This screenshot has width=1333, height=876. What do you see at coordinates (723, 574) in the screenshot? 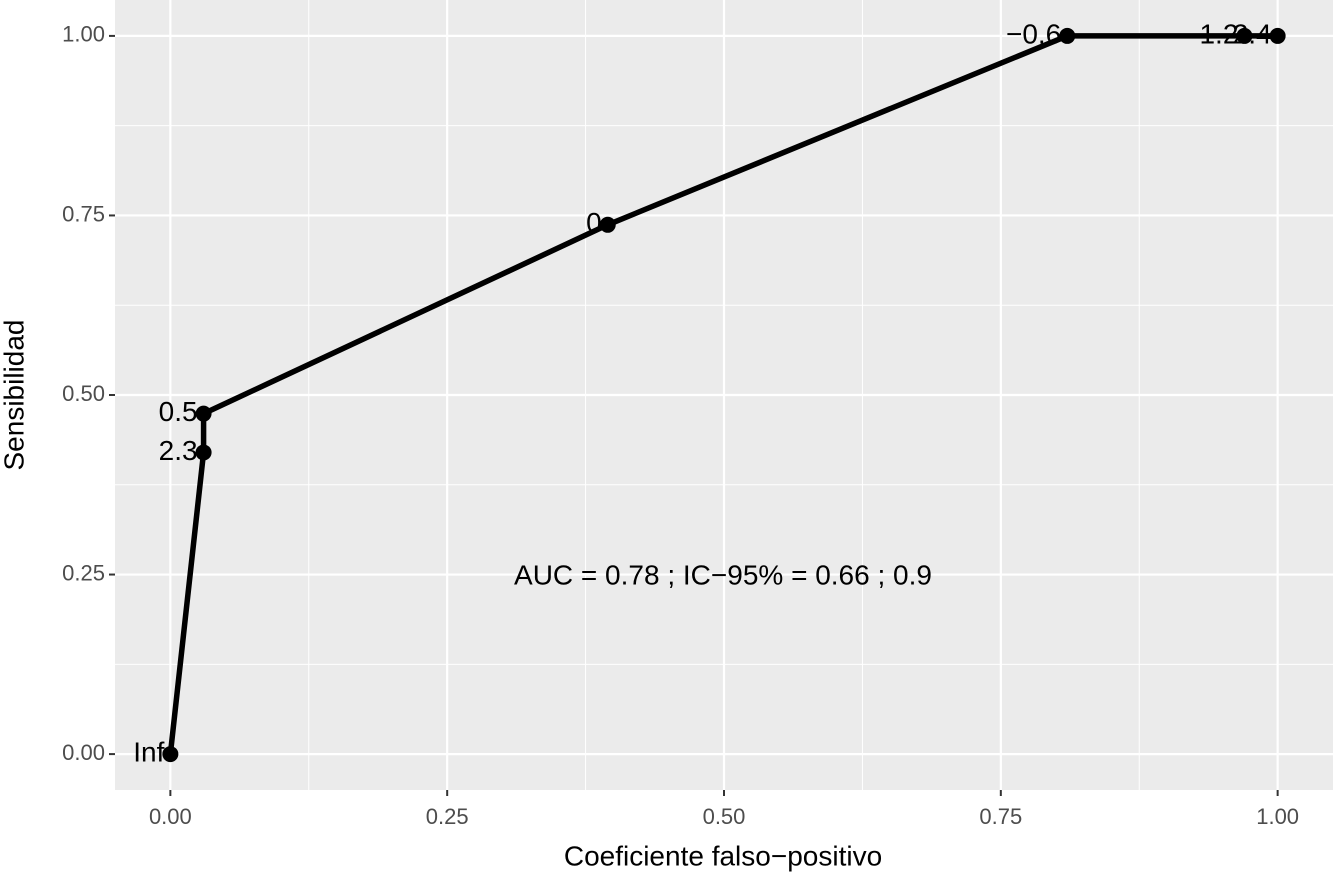
I see `annotation: AUC = 0.78 ; IC−95% = 0.66 ; 0.9` at bounding box center [723, 574].